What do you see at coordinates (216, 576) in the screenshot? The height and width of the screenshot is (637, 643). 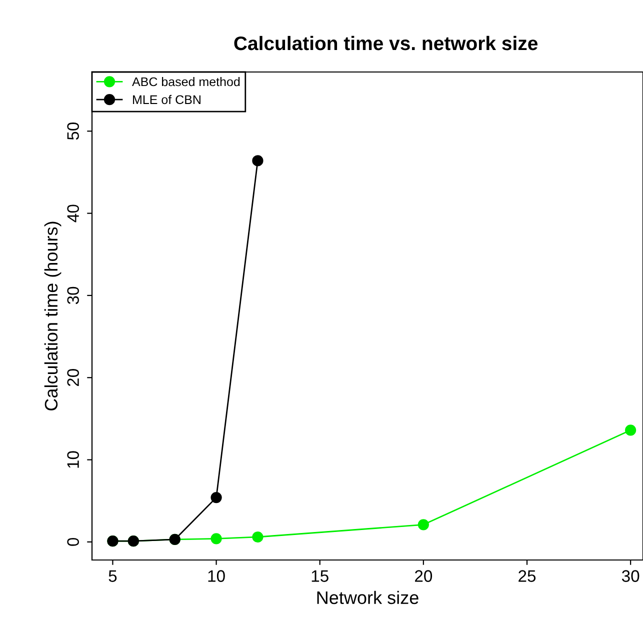 I see `x-tick-label: 10` at bounding box center [216, 576].